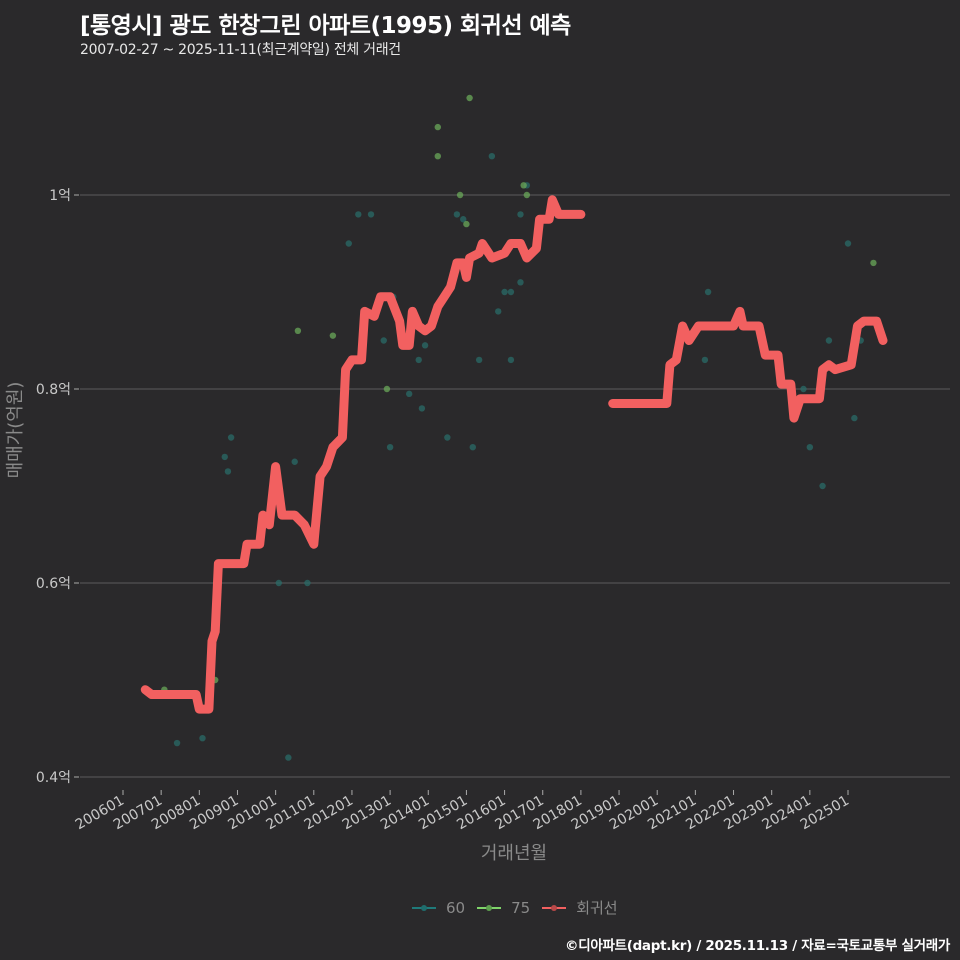 Image resolution: width=960 pixels, height=960 pixels. Describe the element at coordinates (489, 908) in the screenshot. I see `legend-key-75-icon` at that location.